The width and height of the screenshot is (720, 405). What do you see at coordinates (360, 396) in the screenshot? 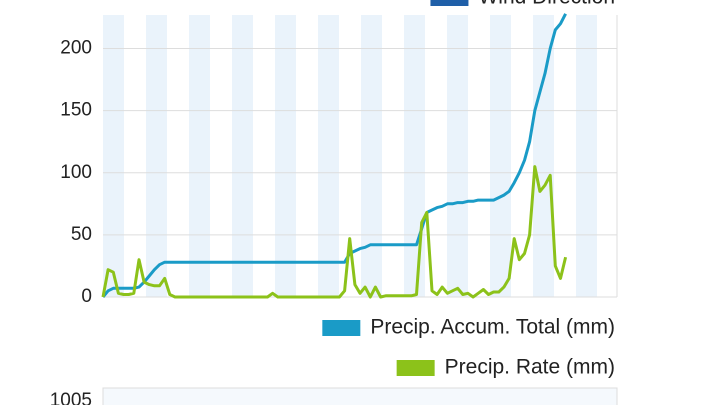
I see `lower-plot` at bounding box center [360, 396].